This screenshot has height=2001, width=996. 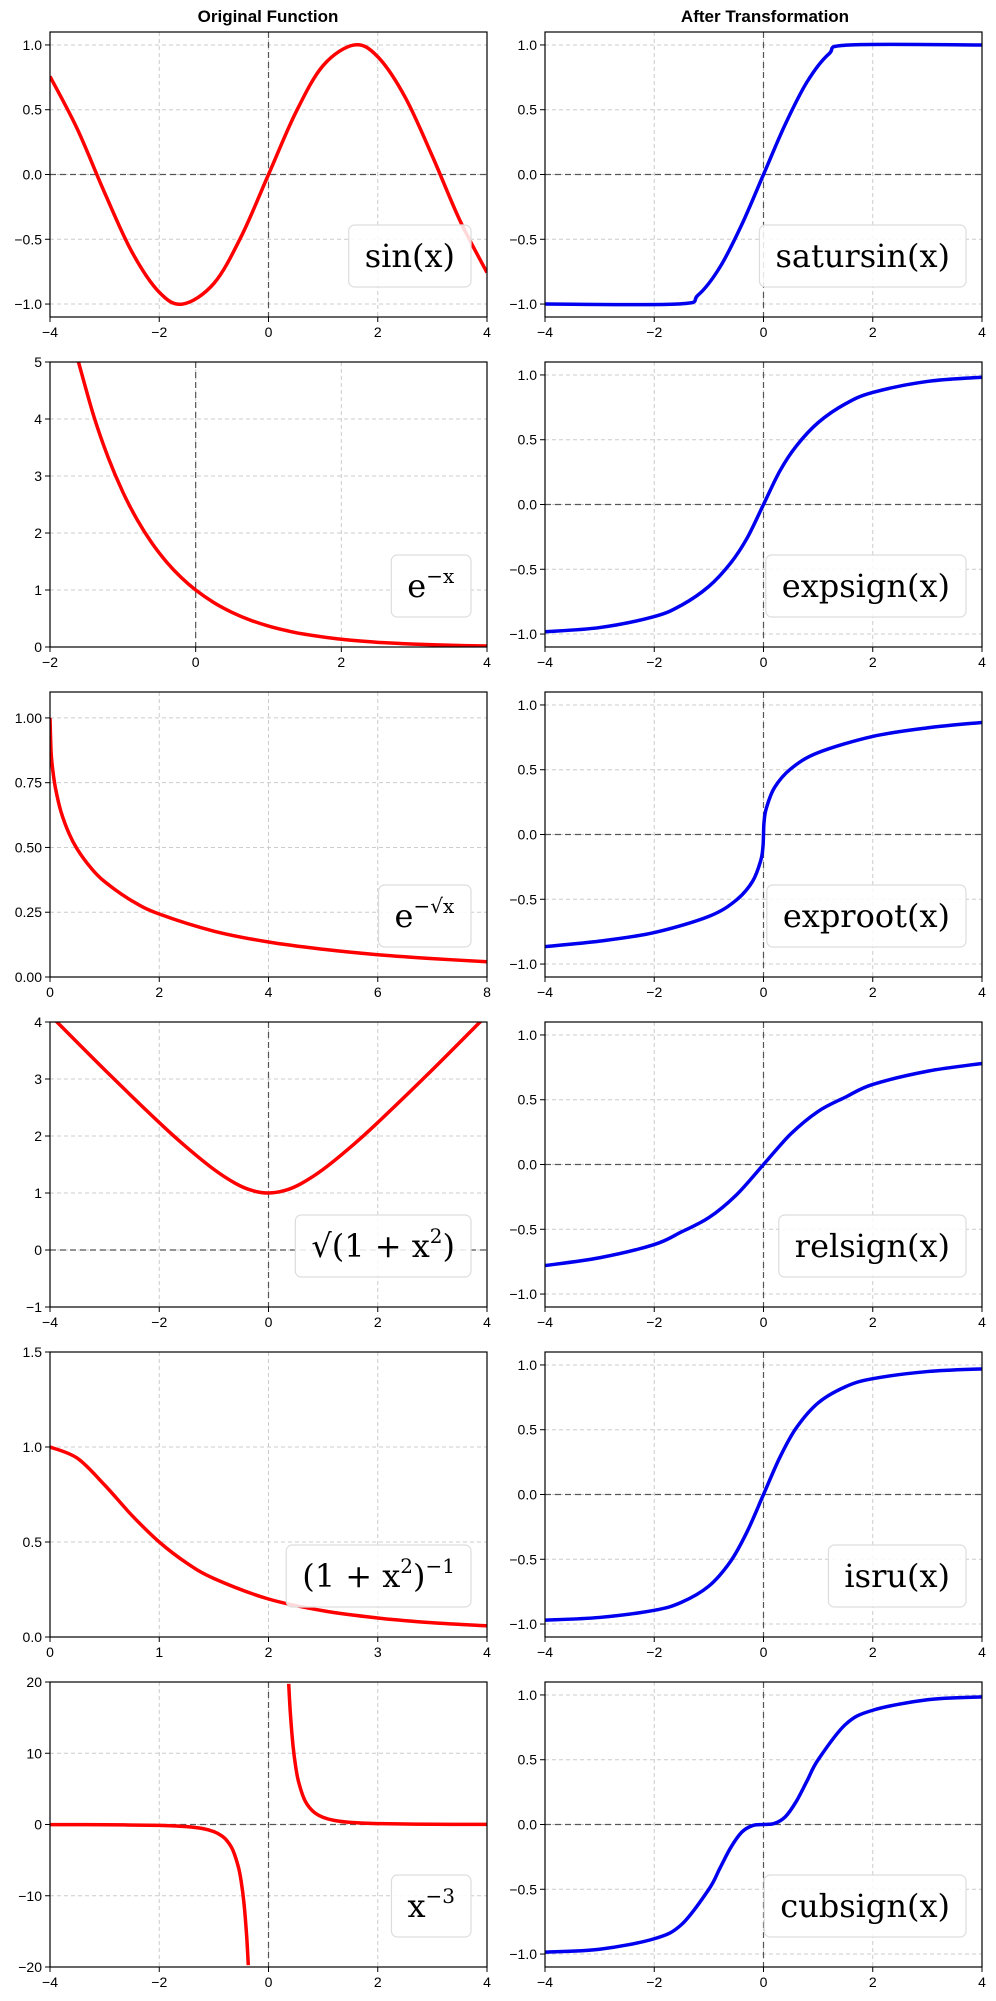 I want to click on formula-badge-relsign: relsign(x), so click(x=872, y=1246).